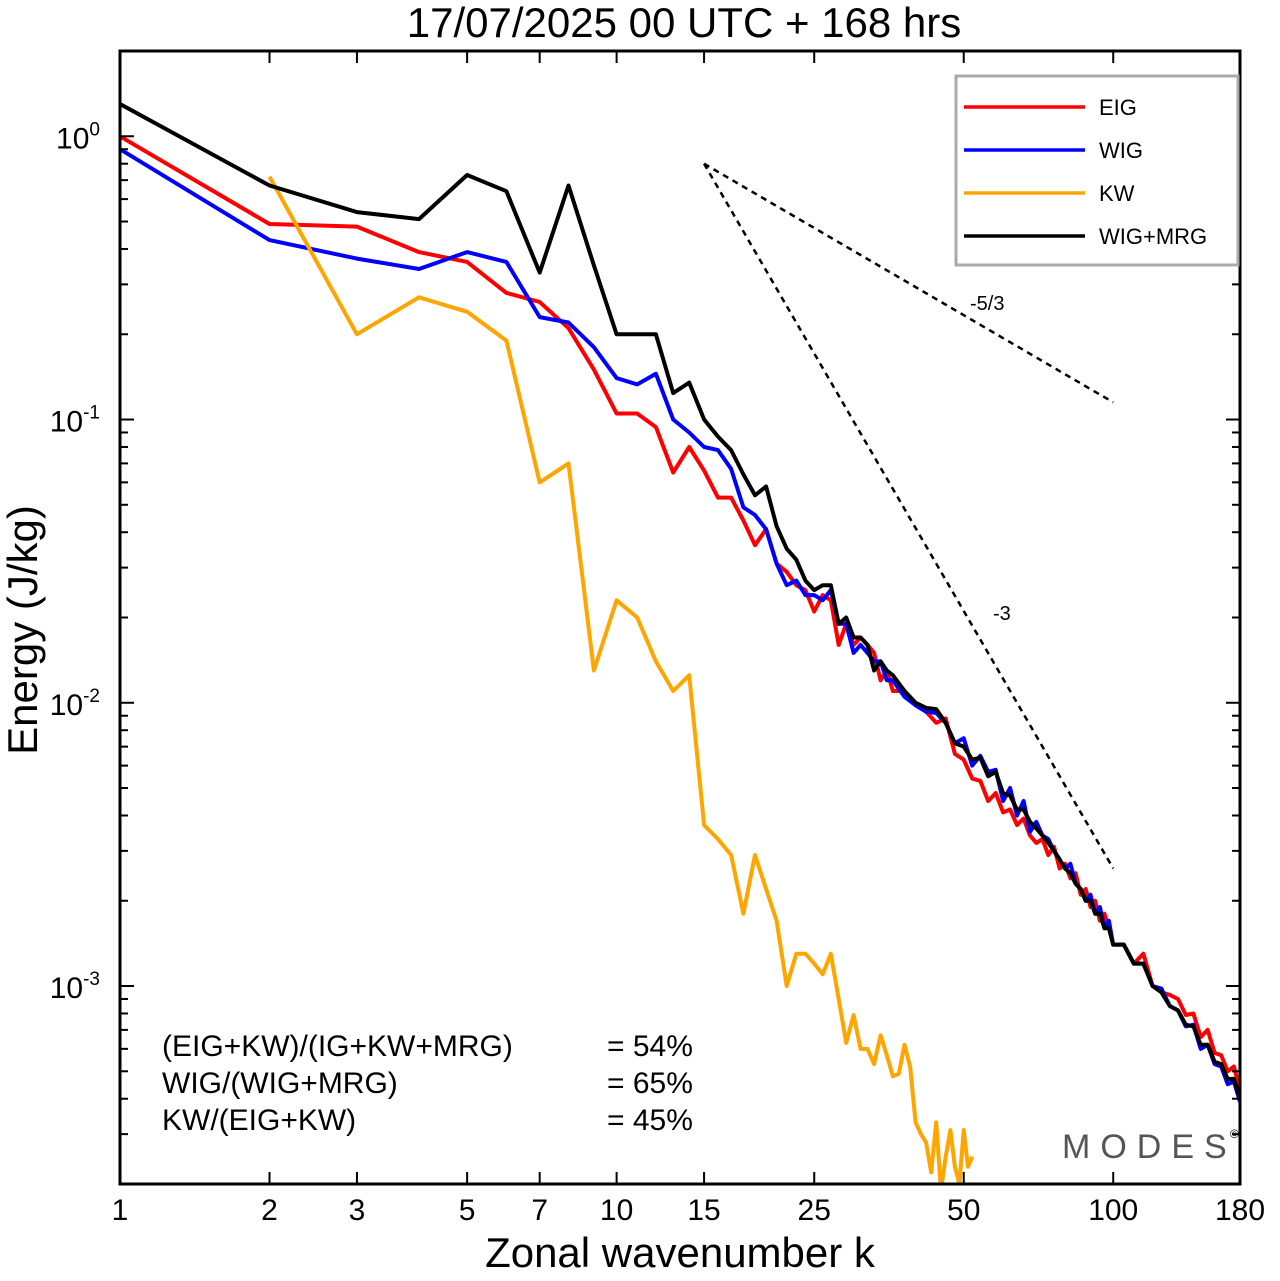 This screenshot has height=1281, width=1280. What do you see at coordinates (650, 1046) in the screenshot?
I see `ratio-value: = 54%` at bounding box center [650, 1046].